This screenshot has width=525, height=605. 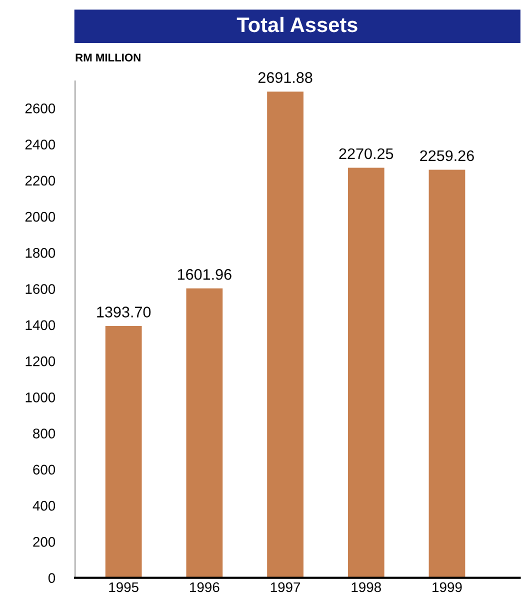 I want to click on y-tick-label: 200, so click(x=44, y=541).